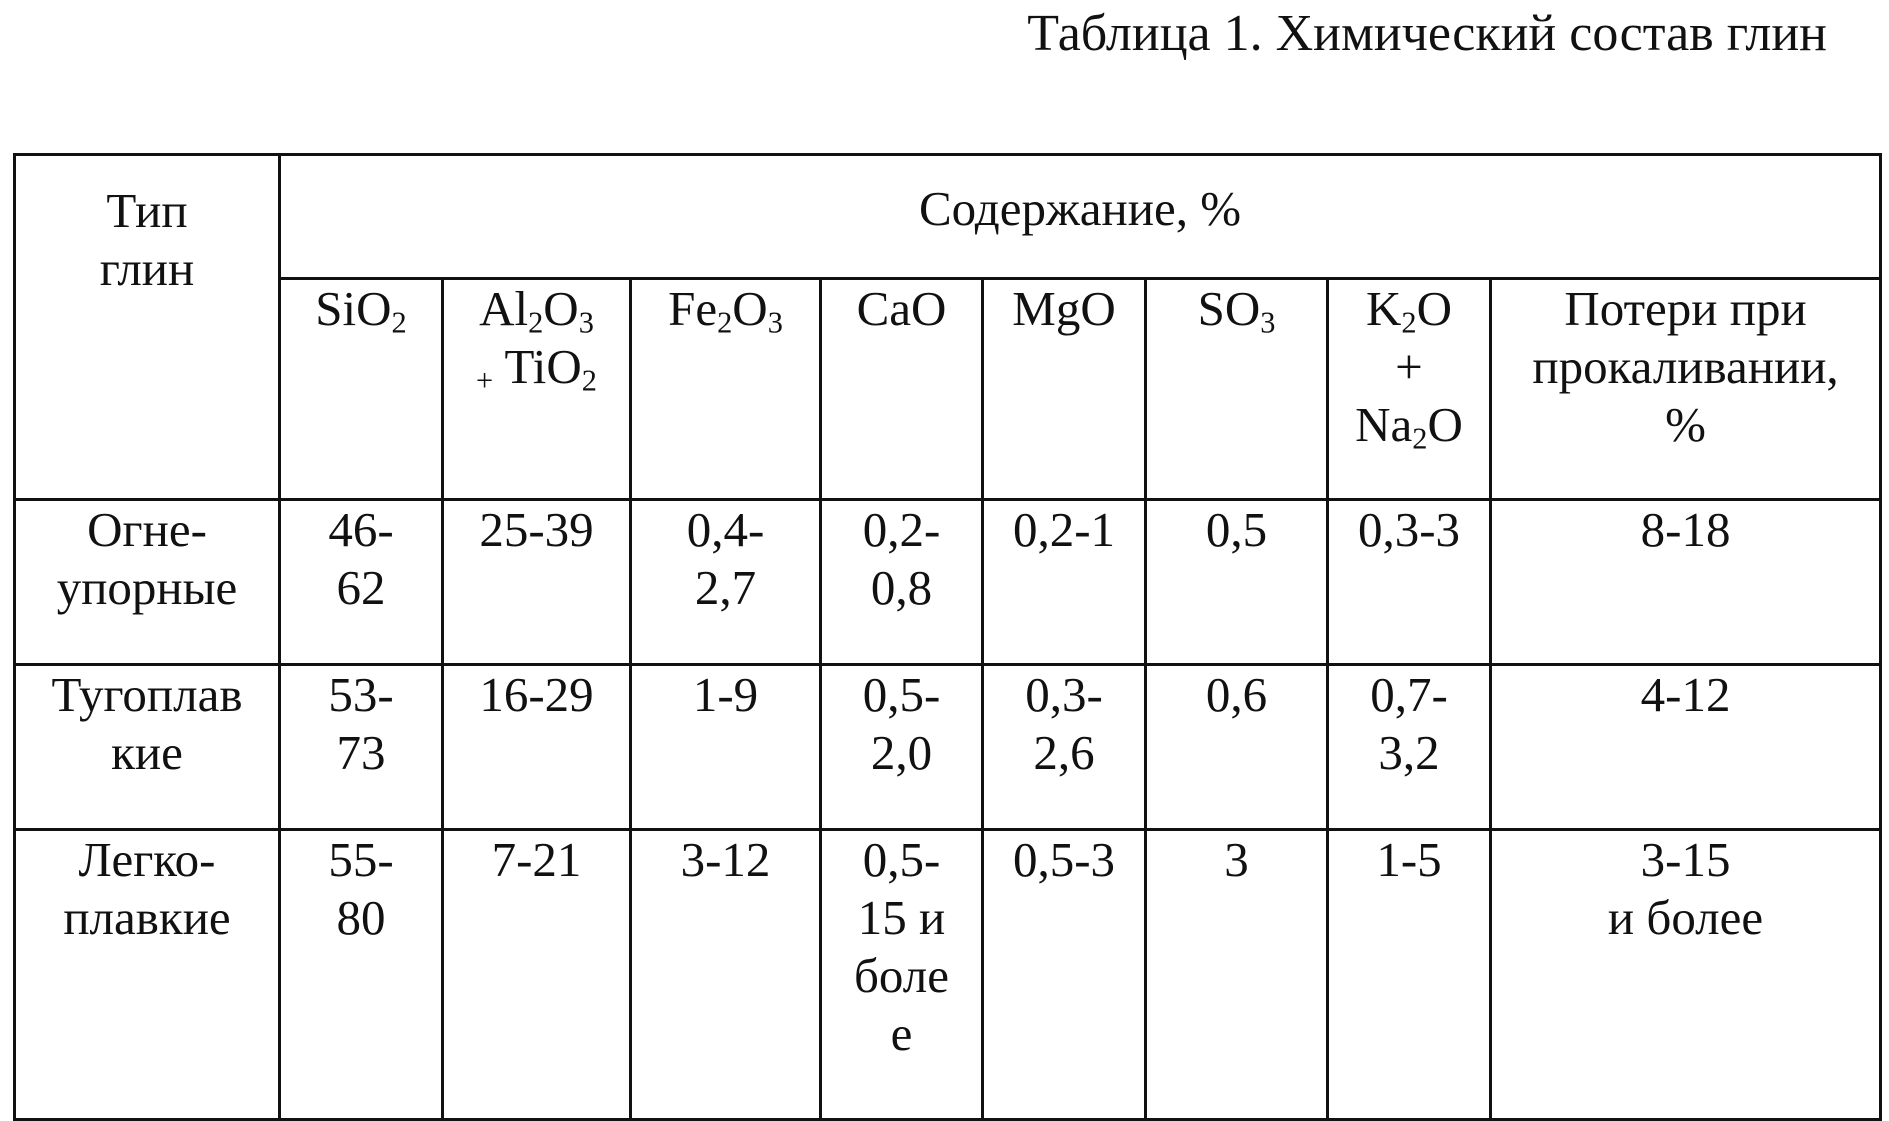  Describe the element at coordinates (361, 974) in the screenshot. I see `value-cell: 55- 80` at that location.